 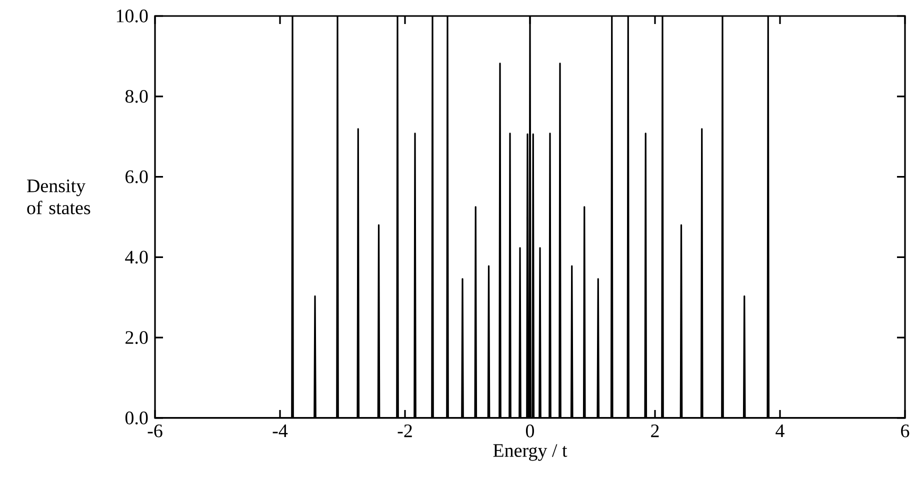 I want to click on y-axis-title: Density of states, so click(x=58, y=197).